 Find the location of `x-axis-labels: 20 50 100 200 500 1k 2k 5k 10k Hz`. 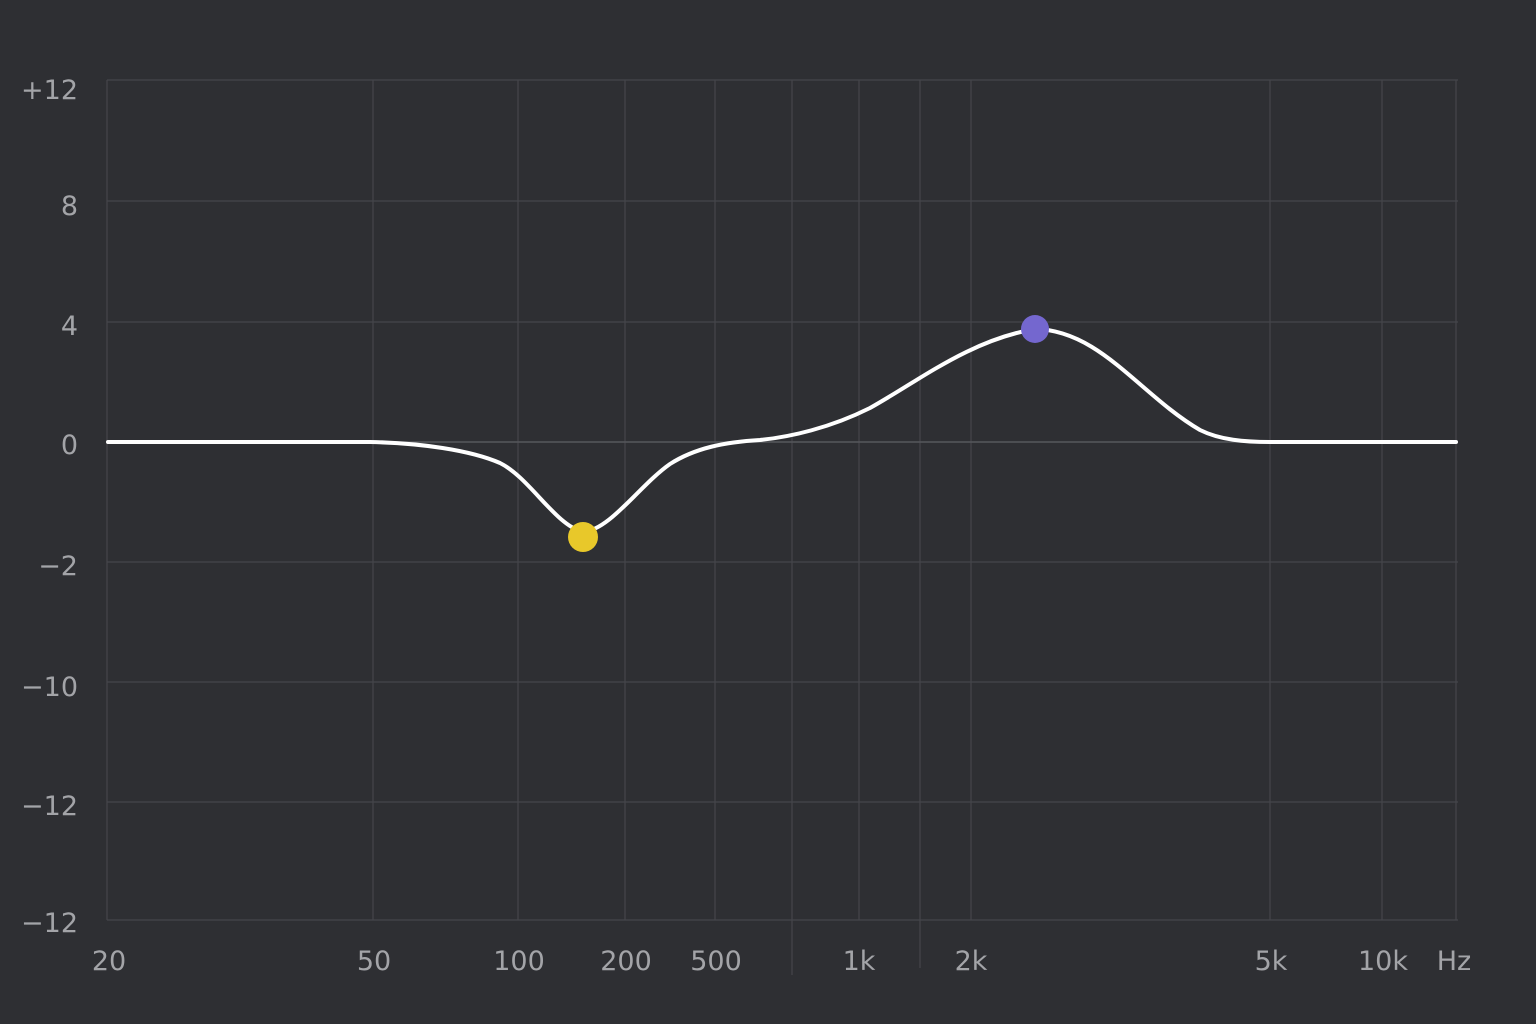

x-axis-labels: 20 50 100 200 500 1k 2k 5k 10k Hz is located at coordinates (781, 961).